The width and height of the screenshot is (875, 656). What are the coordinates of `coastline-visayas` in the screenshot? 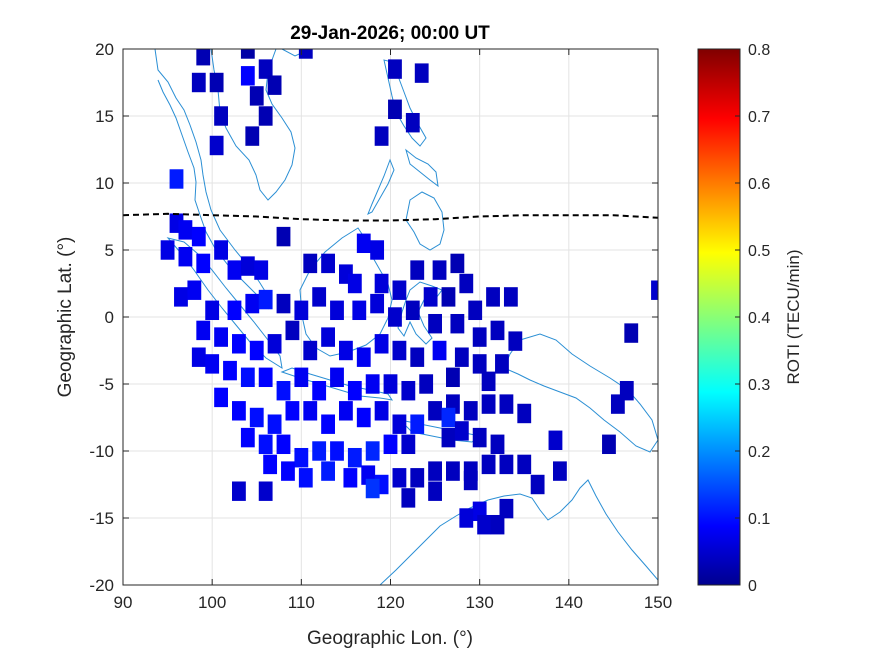 It's located at (422, 168).